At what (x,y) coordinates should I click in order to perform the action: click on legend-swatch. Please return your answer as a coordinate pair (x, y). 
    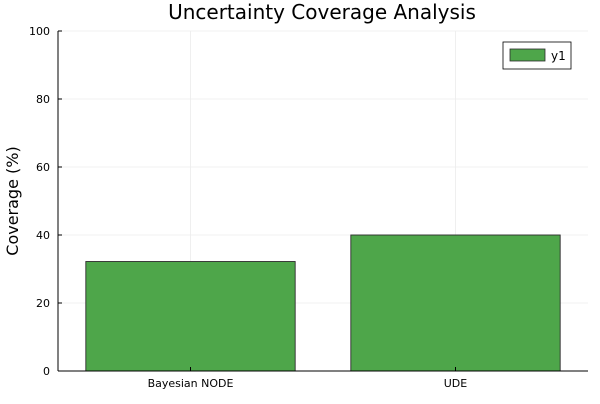
    Looking at the image, I should click on (527, 55).